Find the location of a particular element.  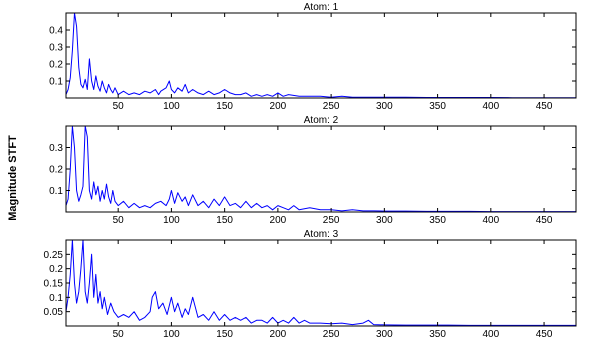

panel-title: Atom: 3 is located at coordinates (321, 234).